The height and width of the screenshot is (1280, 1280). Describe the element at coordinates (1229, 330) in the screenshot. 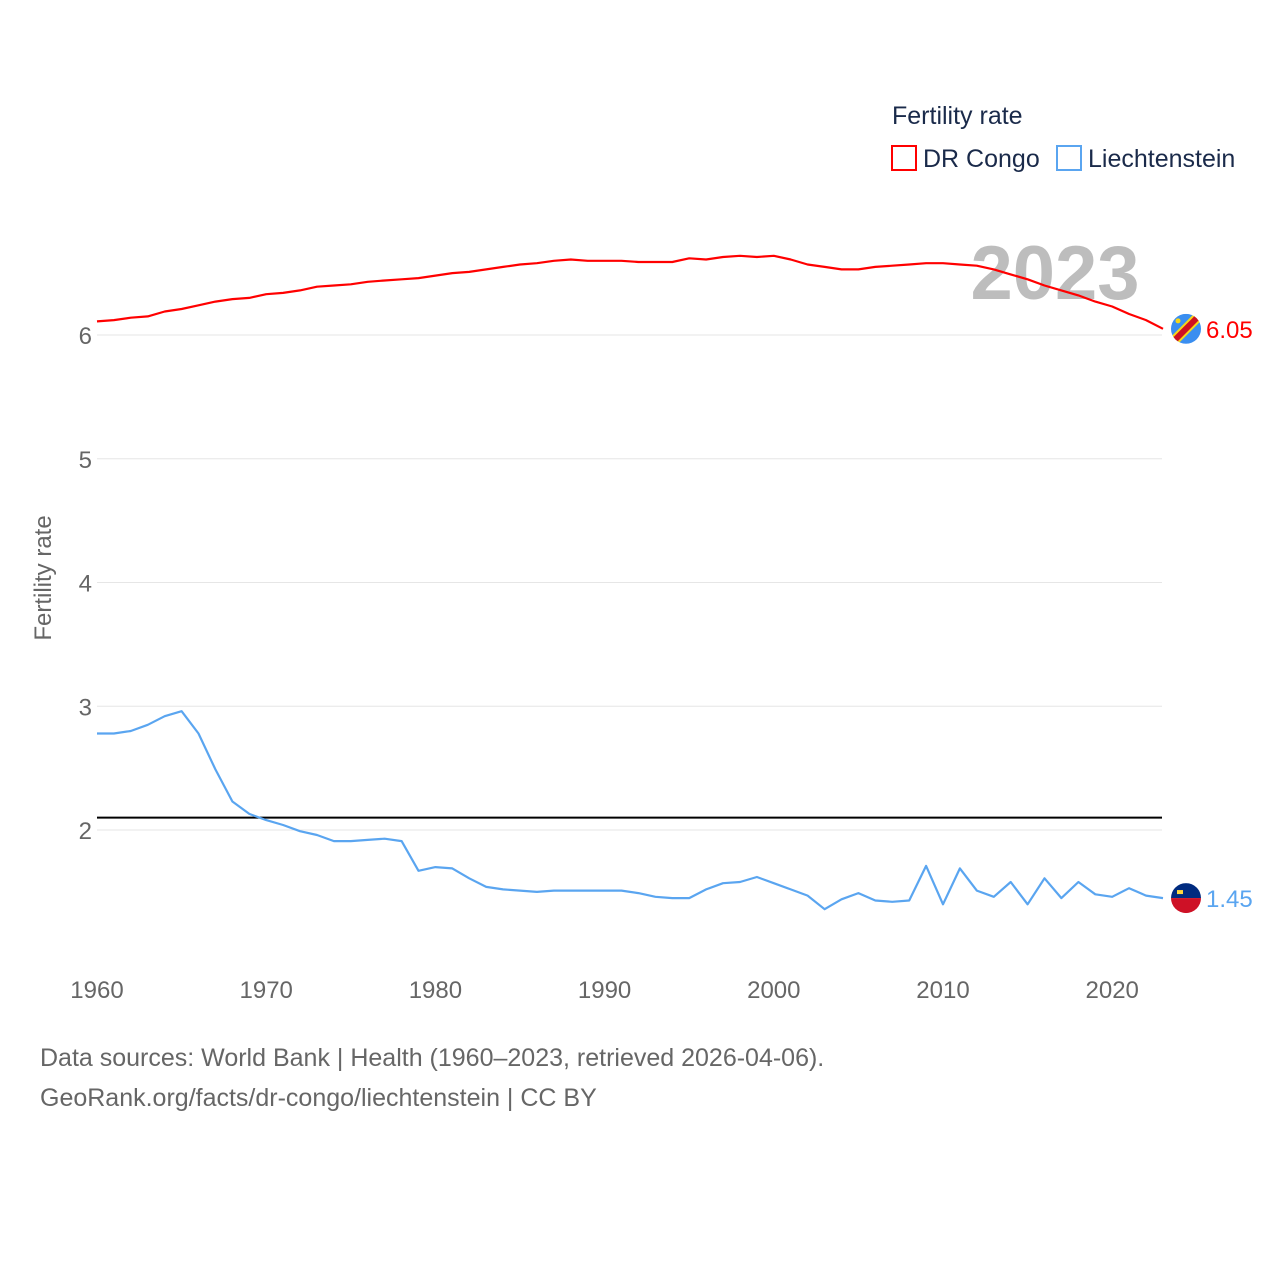

I see `end-value-dr-congo: 6.05` at that location.